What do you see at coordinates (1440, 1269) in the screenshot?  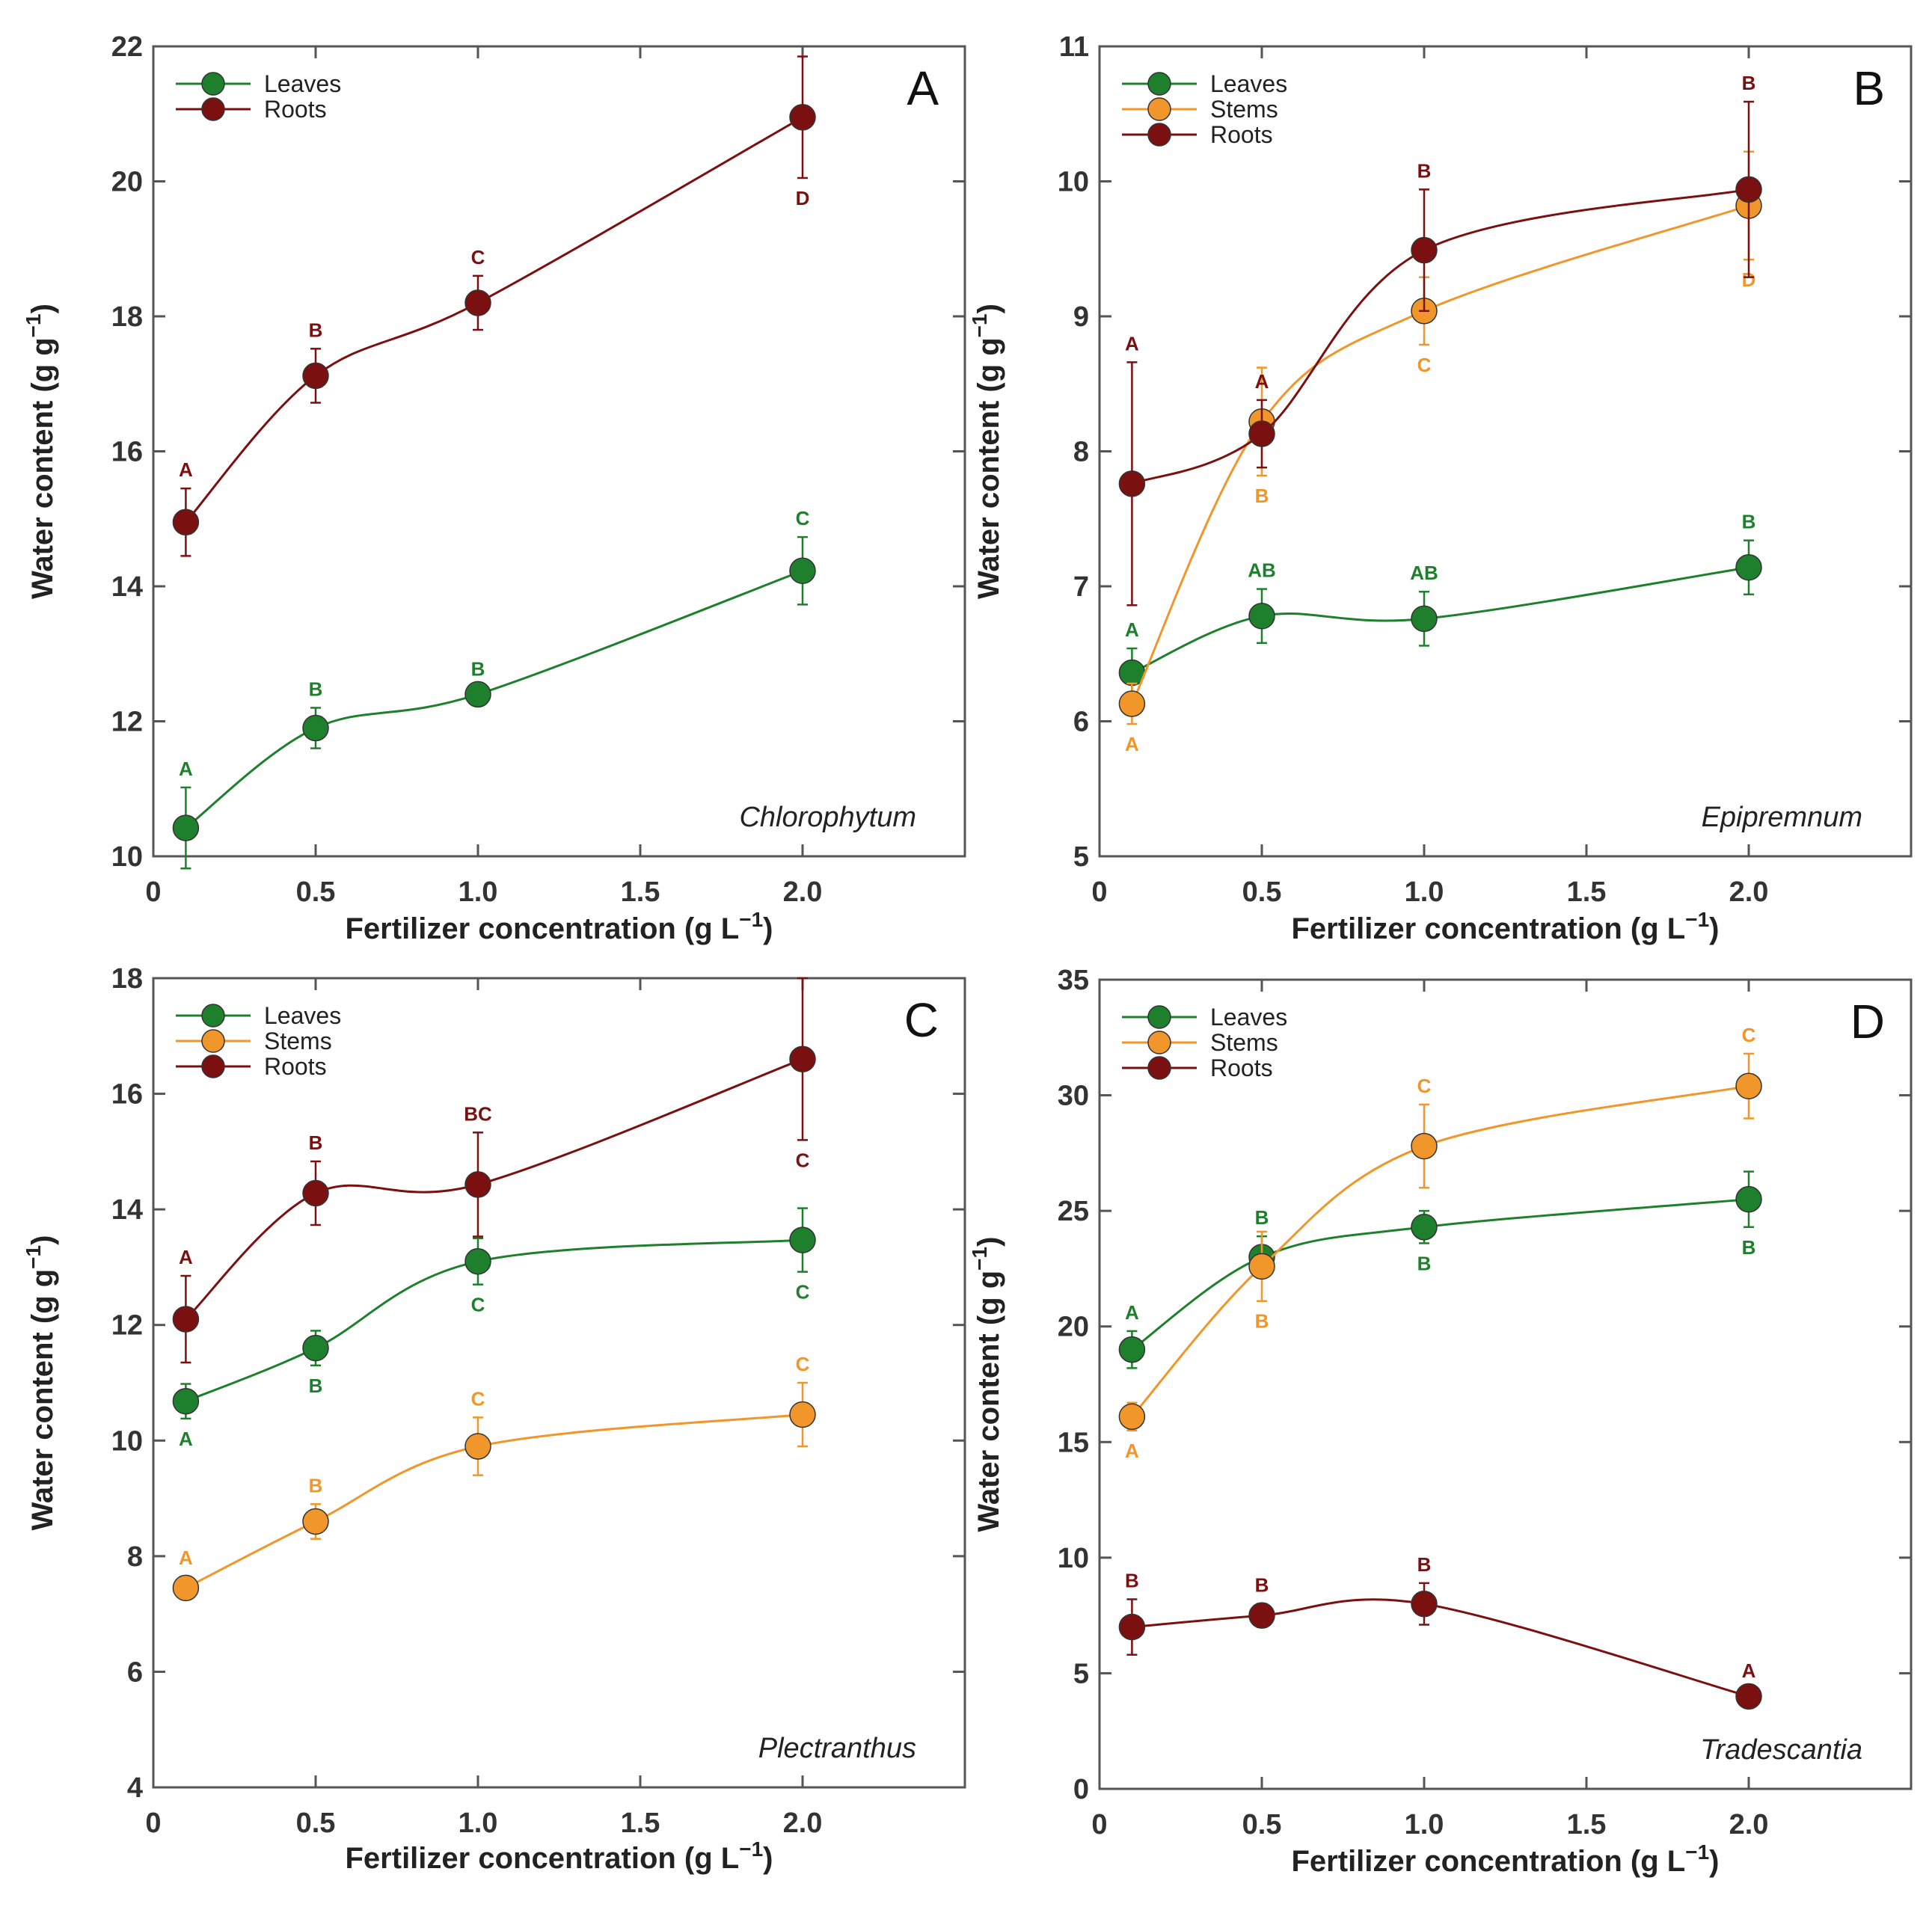 I see `series-leaves: A B B B` at bounding box center [1440, 1269].